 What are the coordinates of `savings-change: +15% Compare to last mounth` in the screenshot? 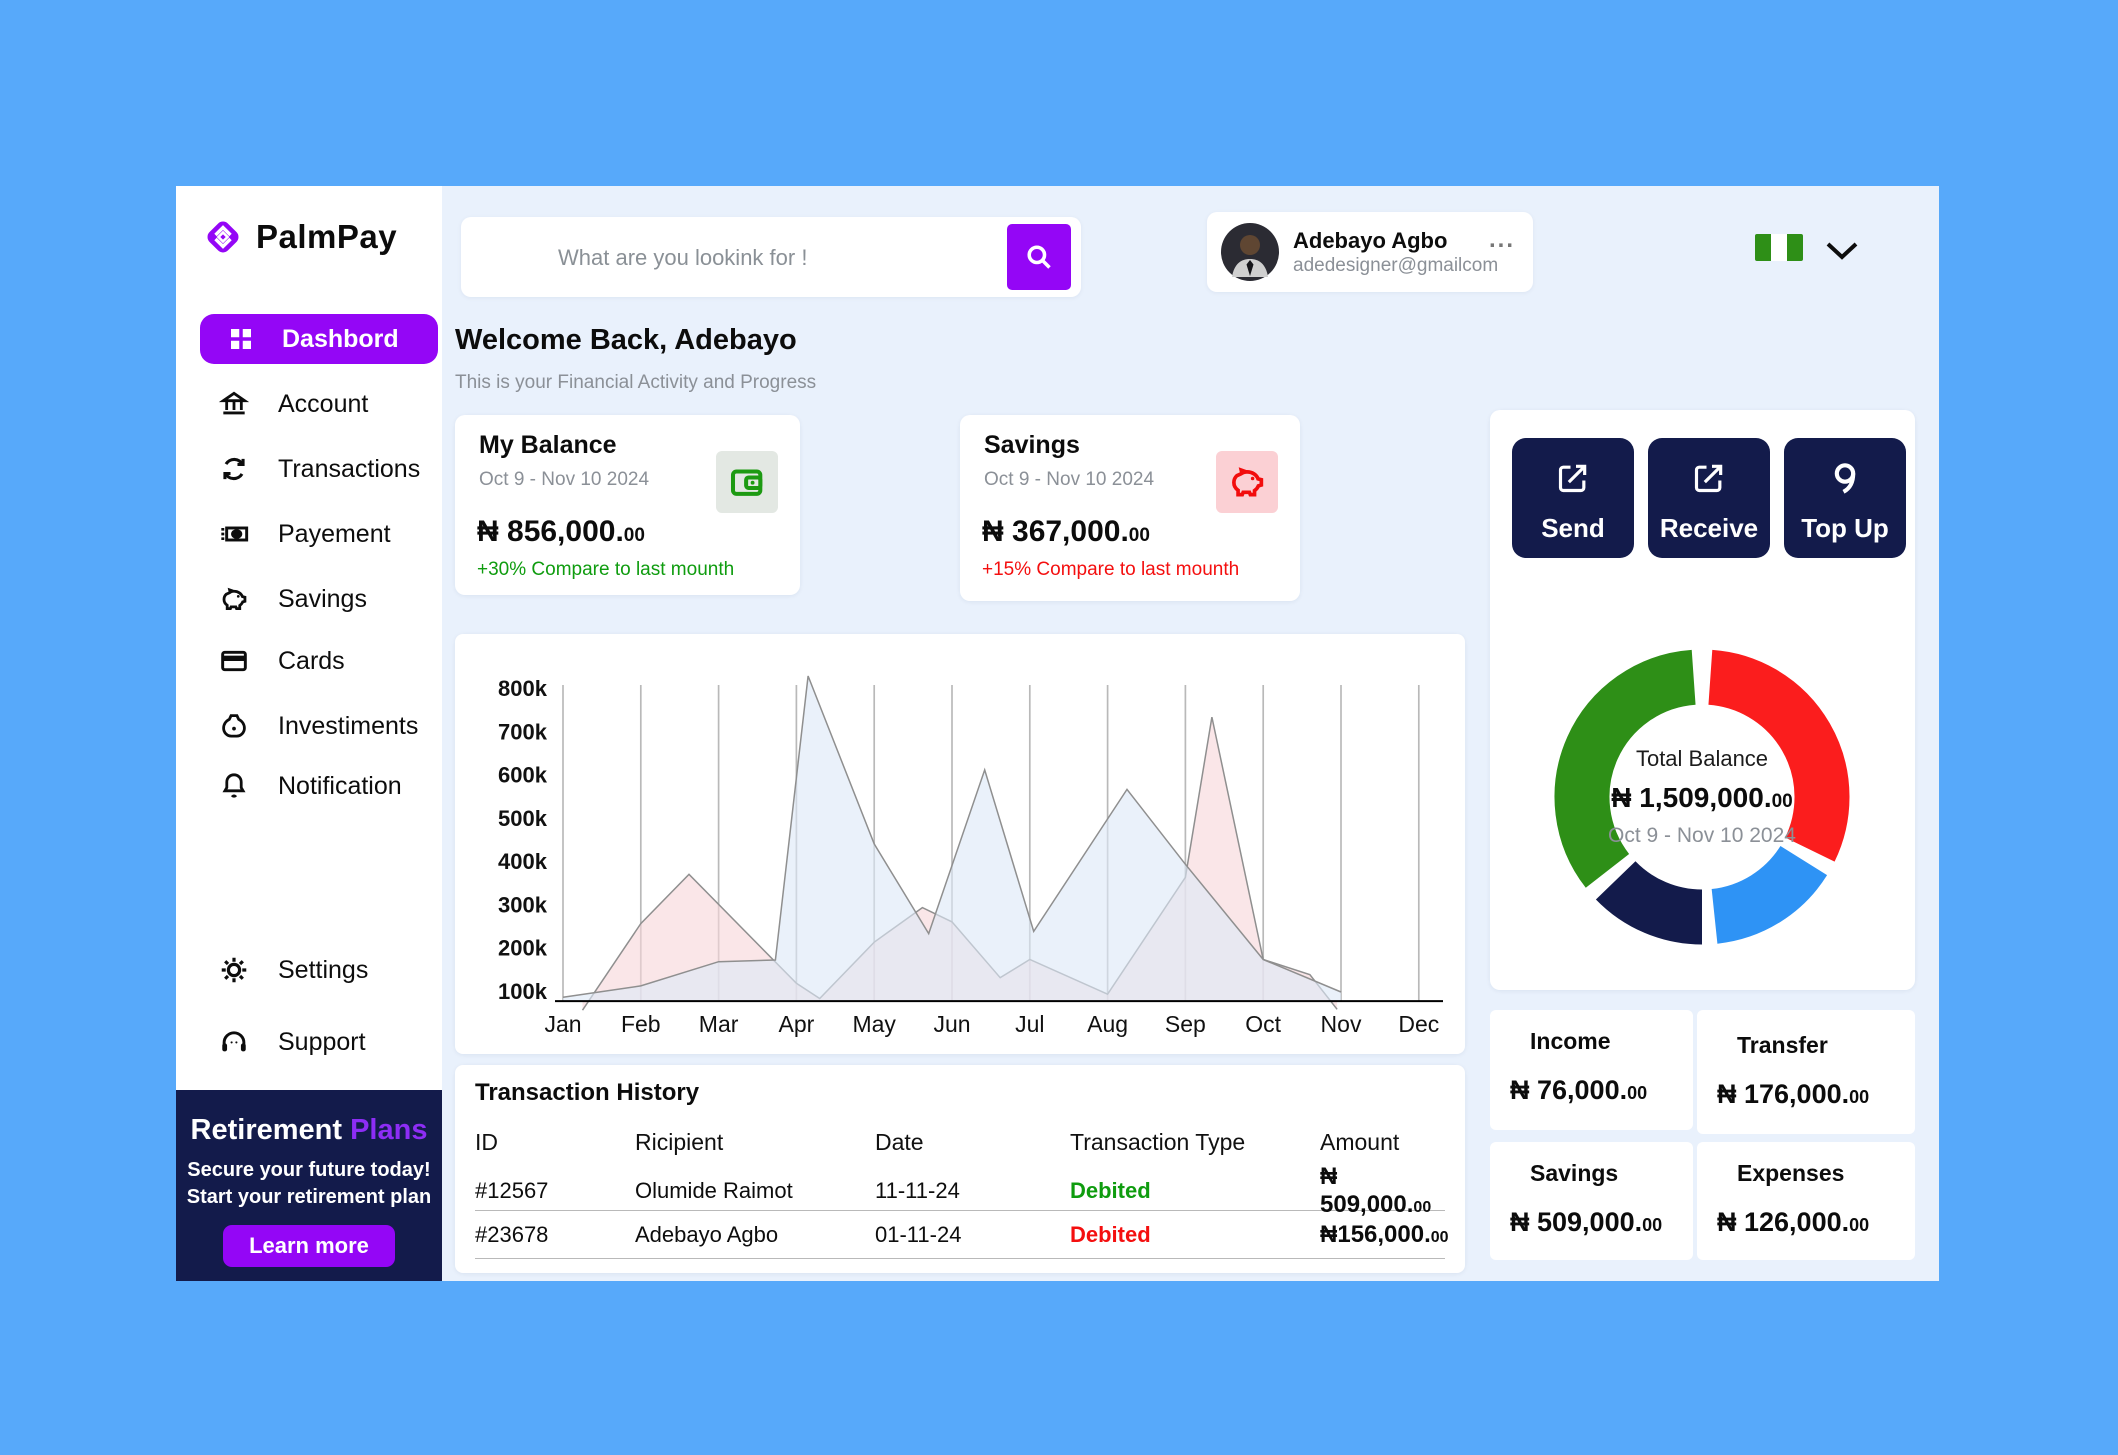 It's located at (1111, 569).